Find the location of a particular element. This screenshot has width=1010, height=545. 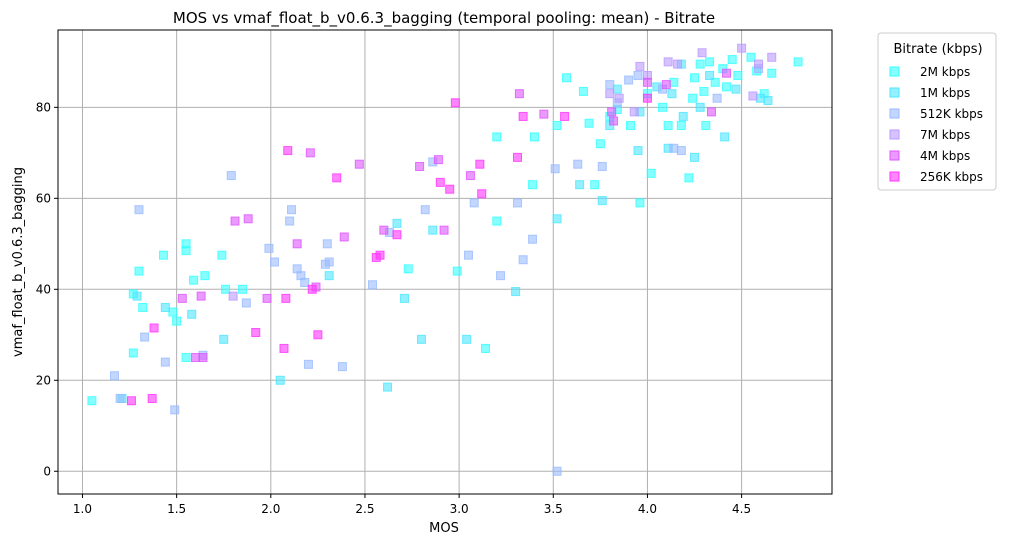

x-tick-label: 3.5 is located at coordinates (553, 509).